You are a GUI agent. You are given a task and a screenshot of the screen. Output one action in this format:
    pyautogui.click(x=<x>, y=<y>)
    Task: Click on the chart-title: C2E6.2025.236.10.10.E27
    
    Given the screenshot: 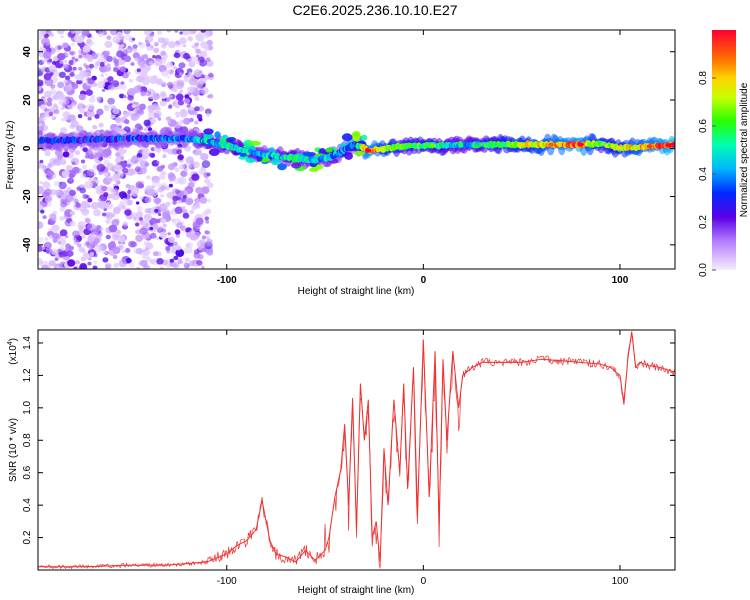 What is the action you would take?
    pyautogui.click(x=375, y=10)
    